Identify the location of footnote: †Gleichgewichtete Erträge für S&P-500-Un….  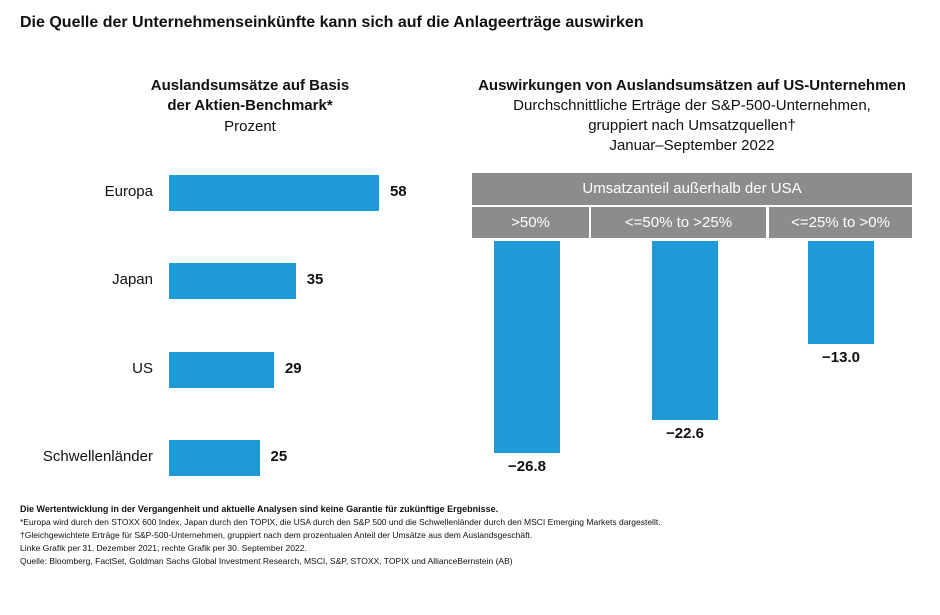
(276, 535).